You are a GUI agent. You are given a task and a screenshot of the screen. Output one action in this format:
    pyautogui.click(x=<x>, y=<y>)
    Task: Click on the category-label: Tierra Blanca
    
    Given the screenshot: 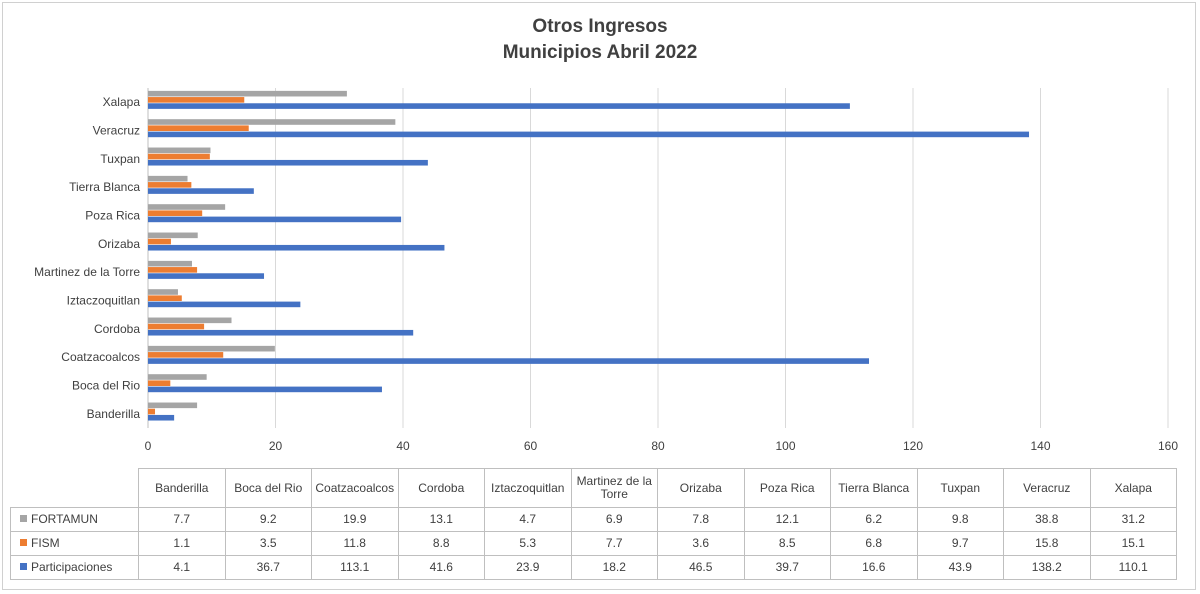 What is the action you would take?
    pyautogui.click(x=104, y=187)
    